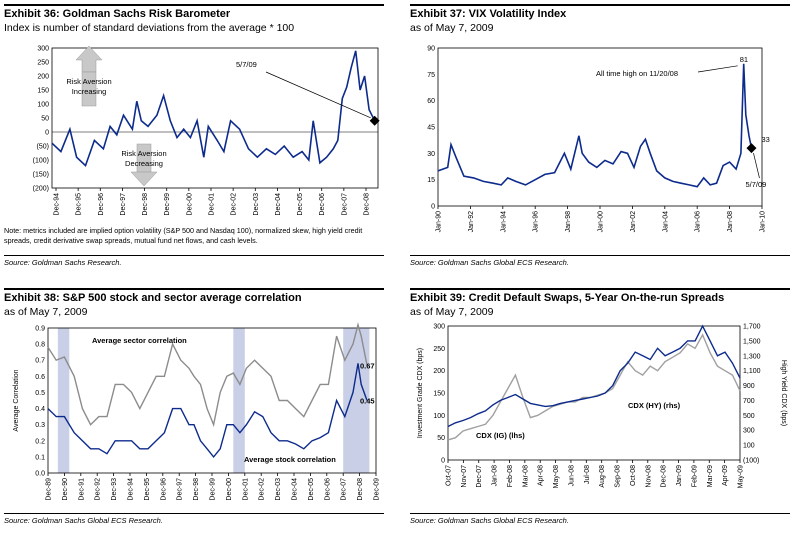 Image resolution: width=797 pixels, height=534 pixels. Describe the element at coordinates (637, 73) in the screenshot. I see `annotation-all-time-high: All time high on 11/20/08` at that location.